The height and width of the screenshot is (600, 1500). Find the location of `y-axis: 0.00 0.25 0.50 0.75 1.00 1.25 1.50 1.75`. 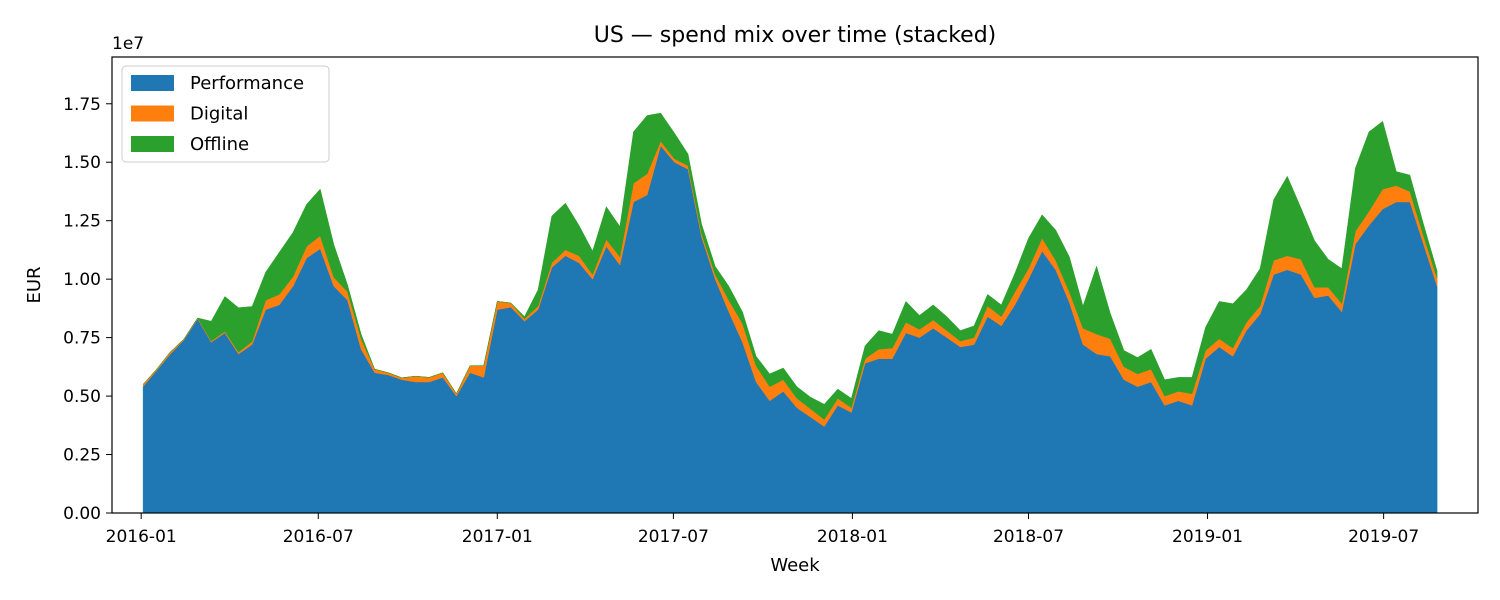

y-axis: 0.00 0.25 0.50 0.75 1.00 1.25 1.50 1.75 is located at coordinates (87, 309).